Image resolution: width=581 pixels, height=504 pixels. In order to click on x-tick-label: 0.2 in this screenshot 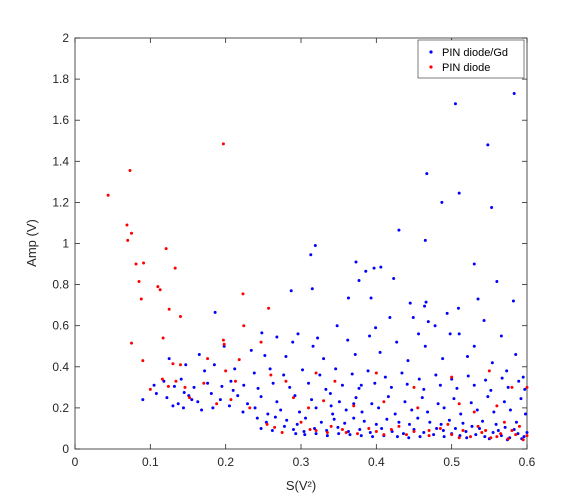, I will do `click(225, 462)`.